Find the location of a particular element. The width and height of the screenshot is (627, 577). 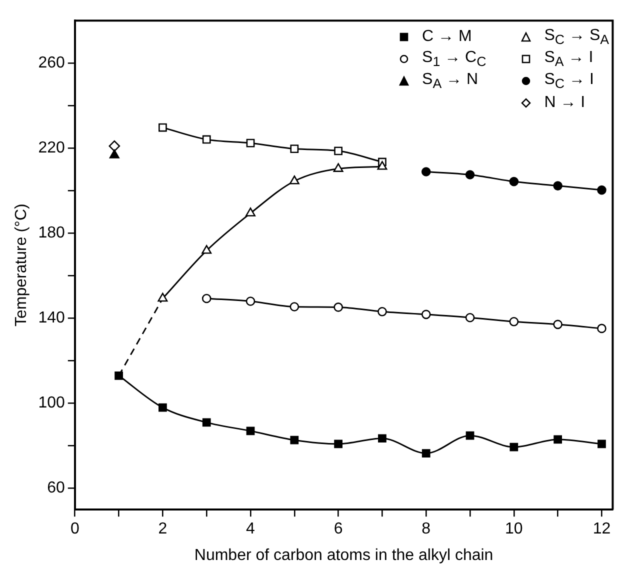

x-tick-label: 10 is located at coordinates (514, 529).